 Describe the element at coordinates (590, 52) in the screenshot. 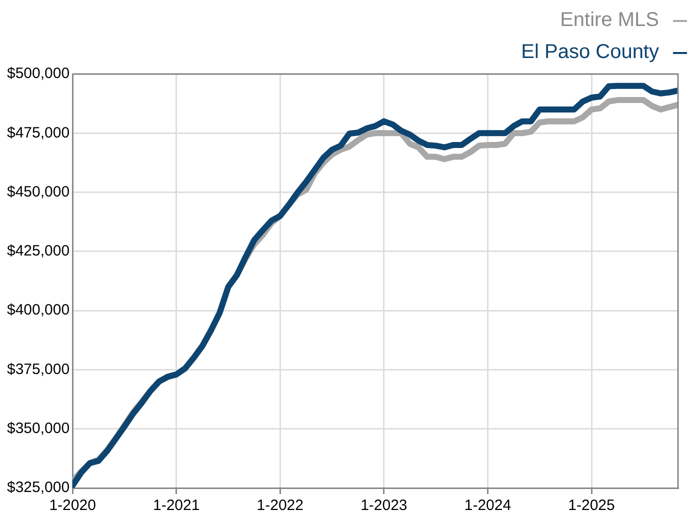

I see `legend-label: El Paso County` at that location.